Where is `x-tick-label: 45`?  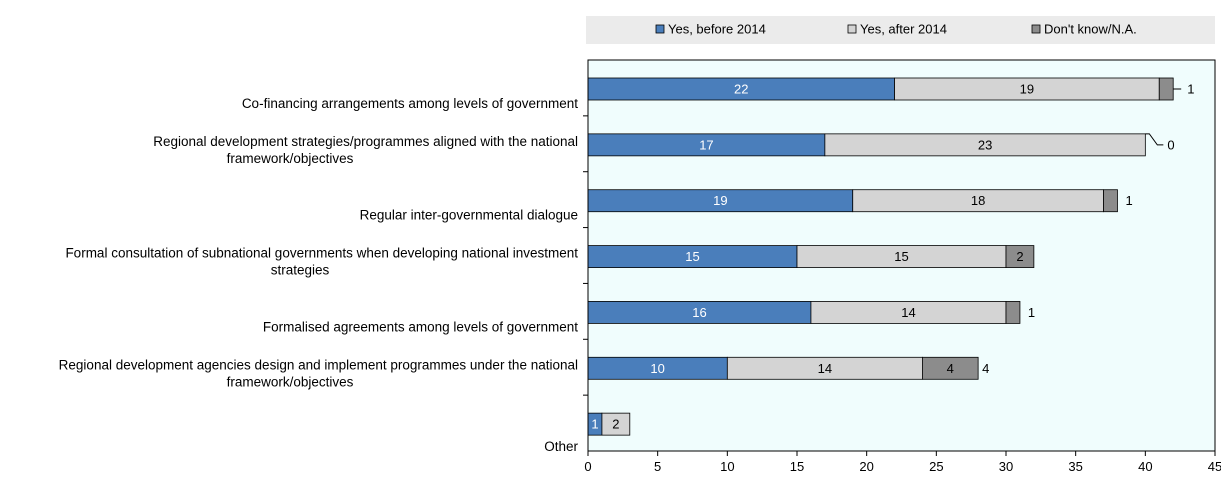 x-tick-label: 45 is located at coordinates (1214, 466).